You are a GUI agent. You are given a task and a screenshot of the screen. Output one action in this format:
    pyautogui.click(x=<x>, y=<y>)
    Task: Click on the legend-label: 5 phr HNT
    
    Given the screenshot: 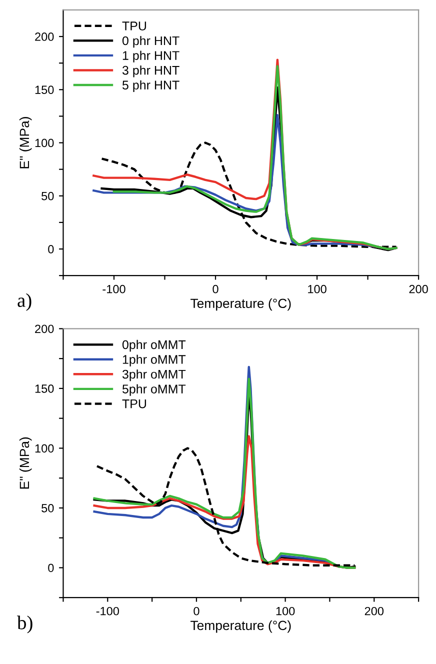 What is the action you would take?
    pyautogui.click(x=151, y=86)
    